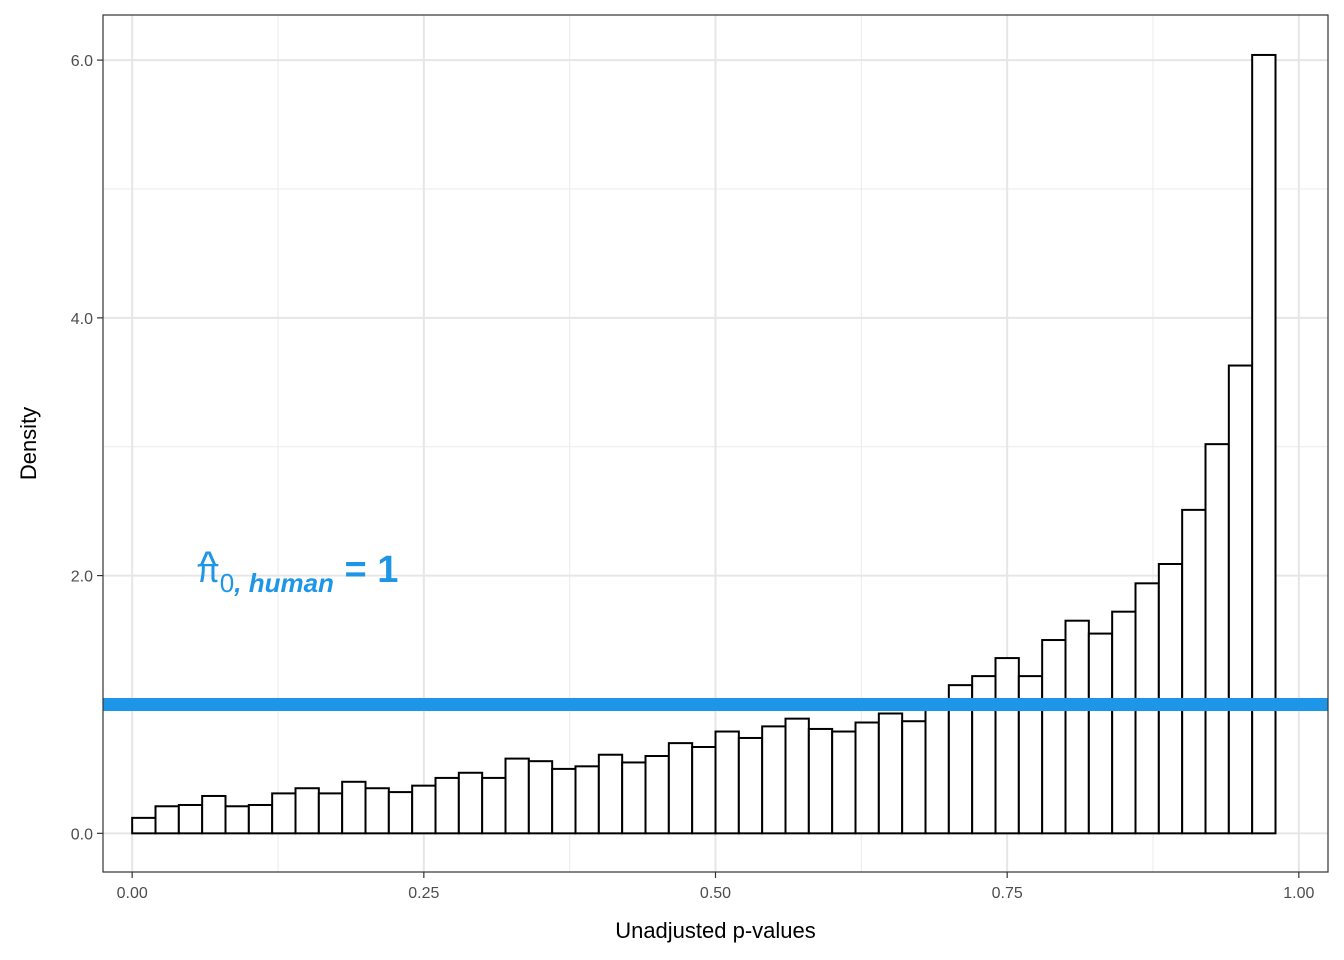 Image resolution: width=1344 pixels, height=960 pixels. Describe the element at coordinates (715, 930) in the screenshot. I see `x-axis-title: Unadjusted p-values` at that location.